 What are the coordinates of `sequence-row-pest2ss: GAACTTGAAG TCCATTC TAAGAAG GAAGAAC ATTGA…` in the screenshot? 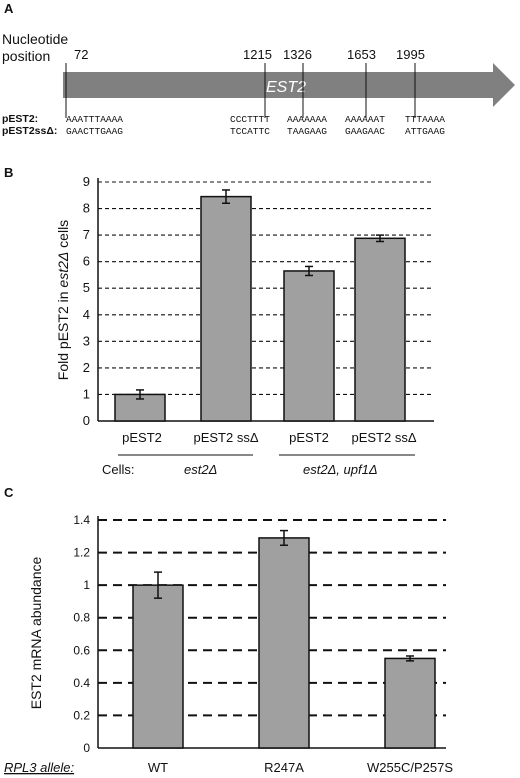 It's located at (255, 131).